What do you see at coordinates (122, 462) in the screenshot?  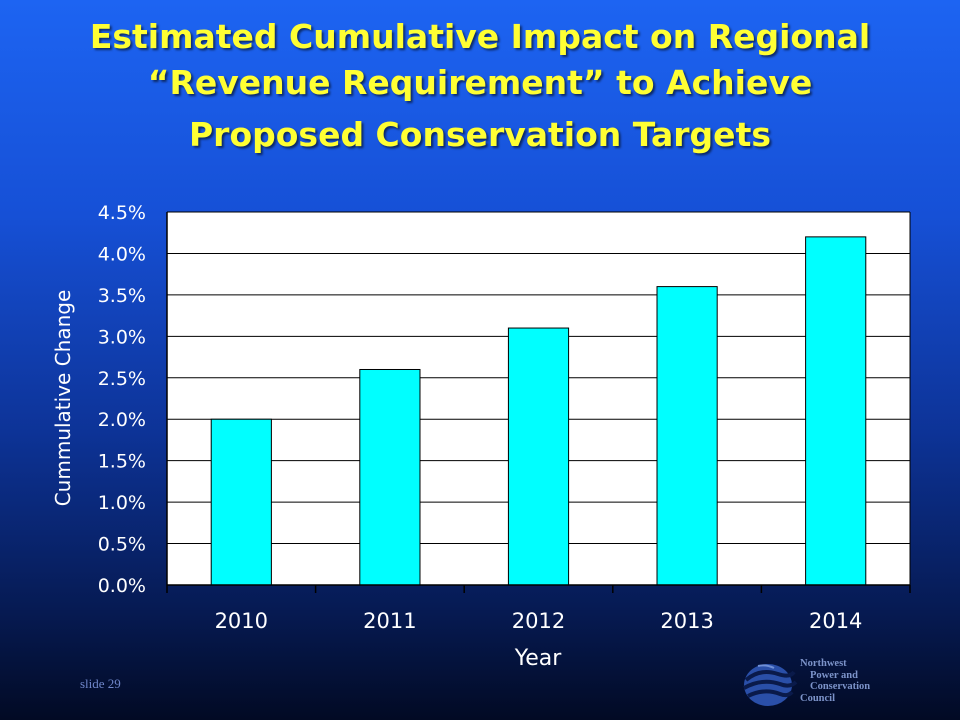 I see `y-tick-label: 1.5%` at bounding box center [122, 462].